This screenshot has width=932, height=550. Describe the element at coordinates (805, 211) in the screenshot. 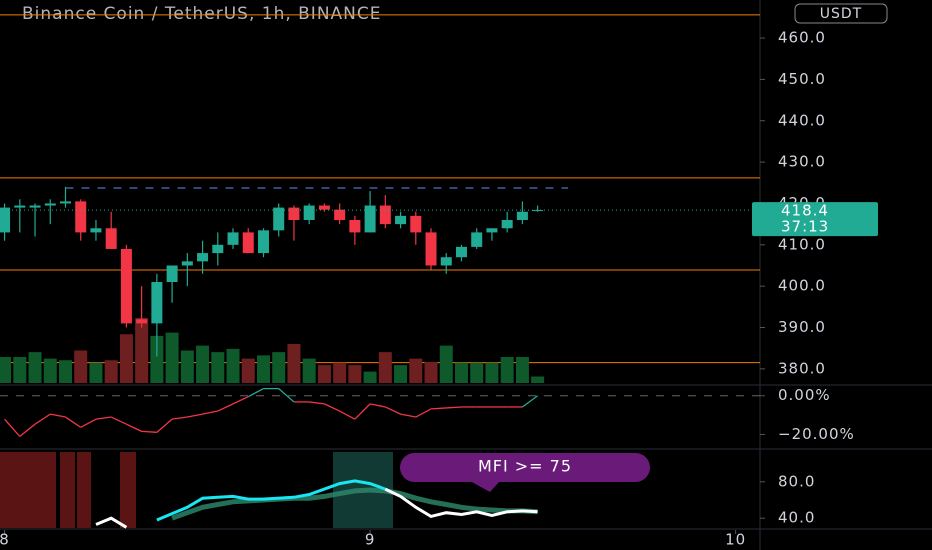

I see `last-price: 418.4` at that location.